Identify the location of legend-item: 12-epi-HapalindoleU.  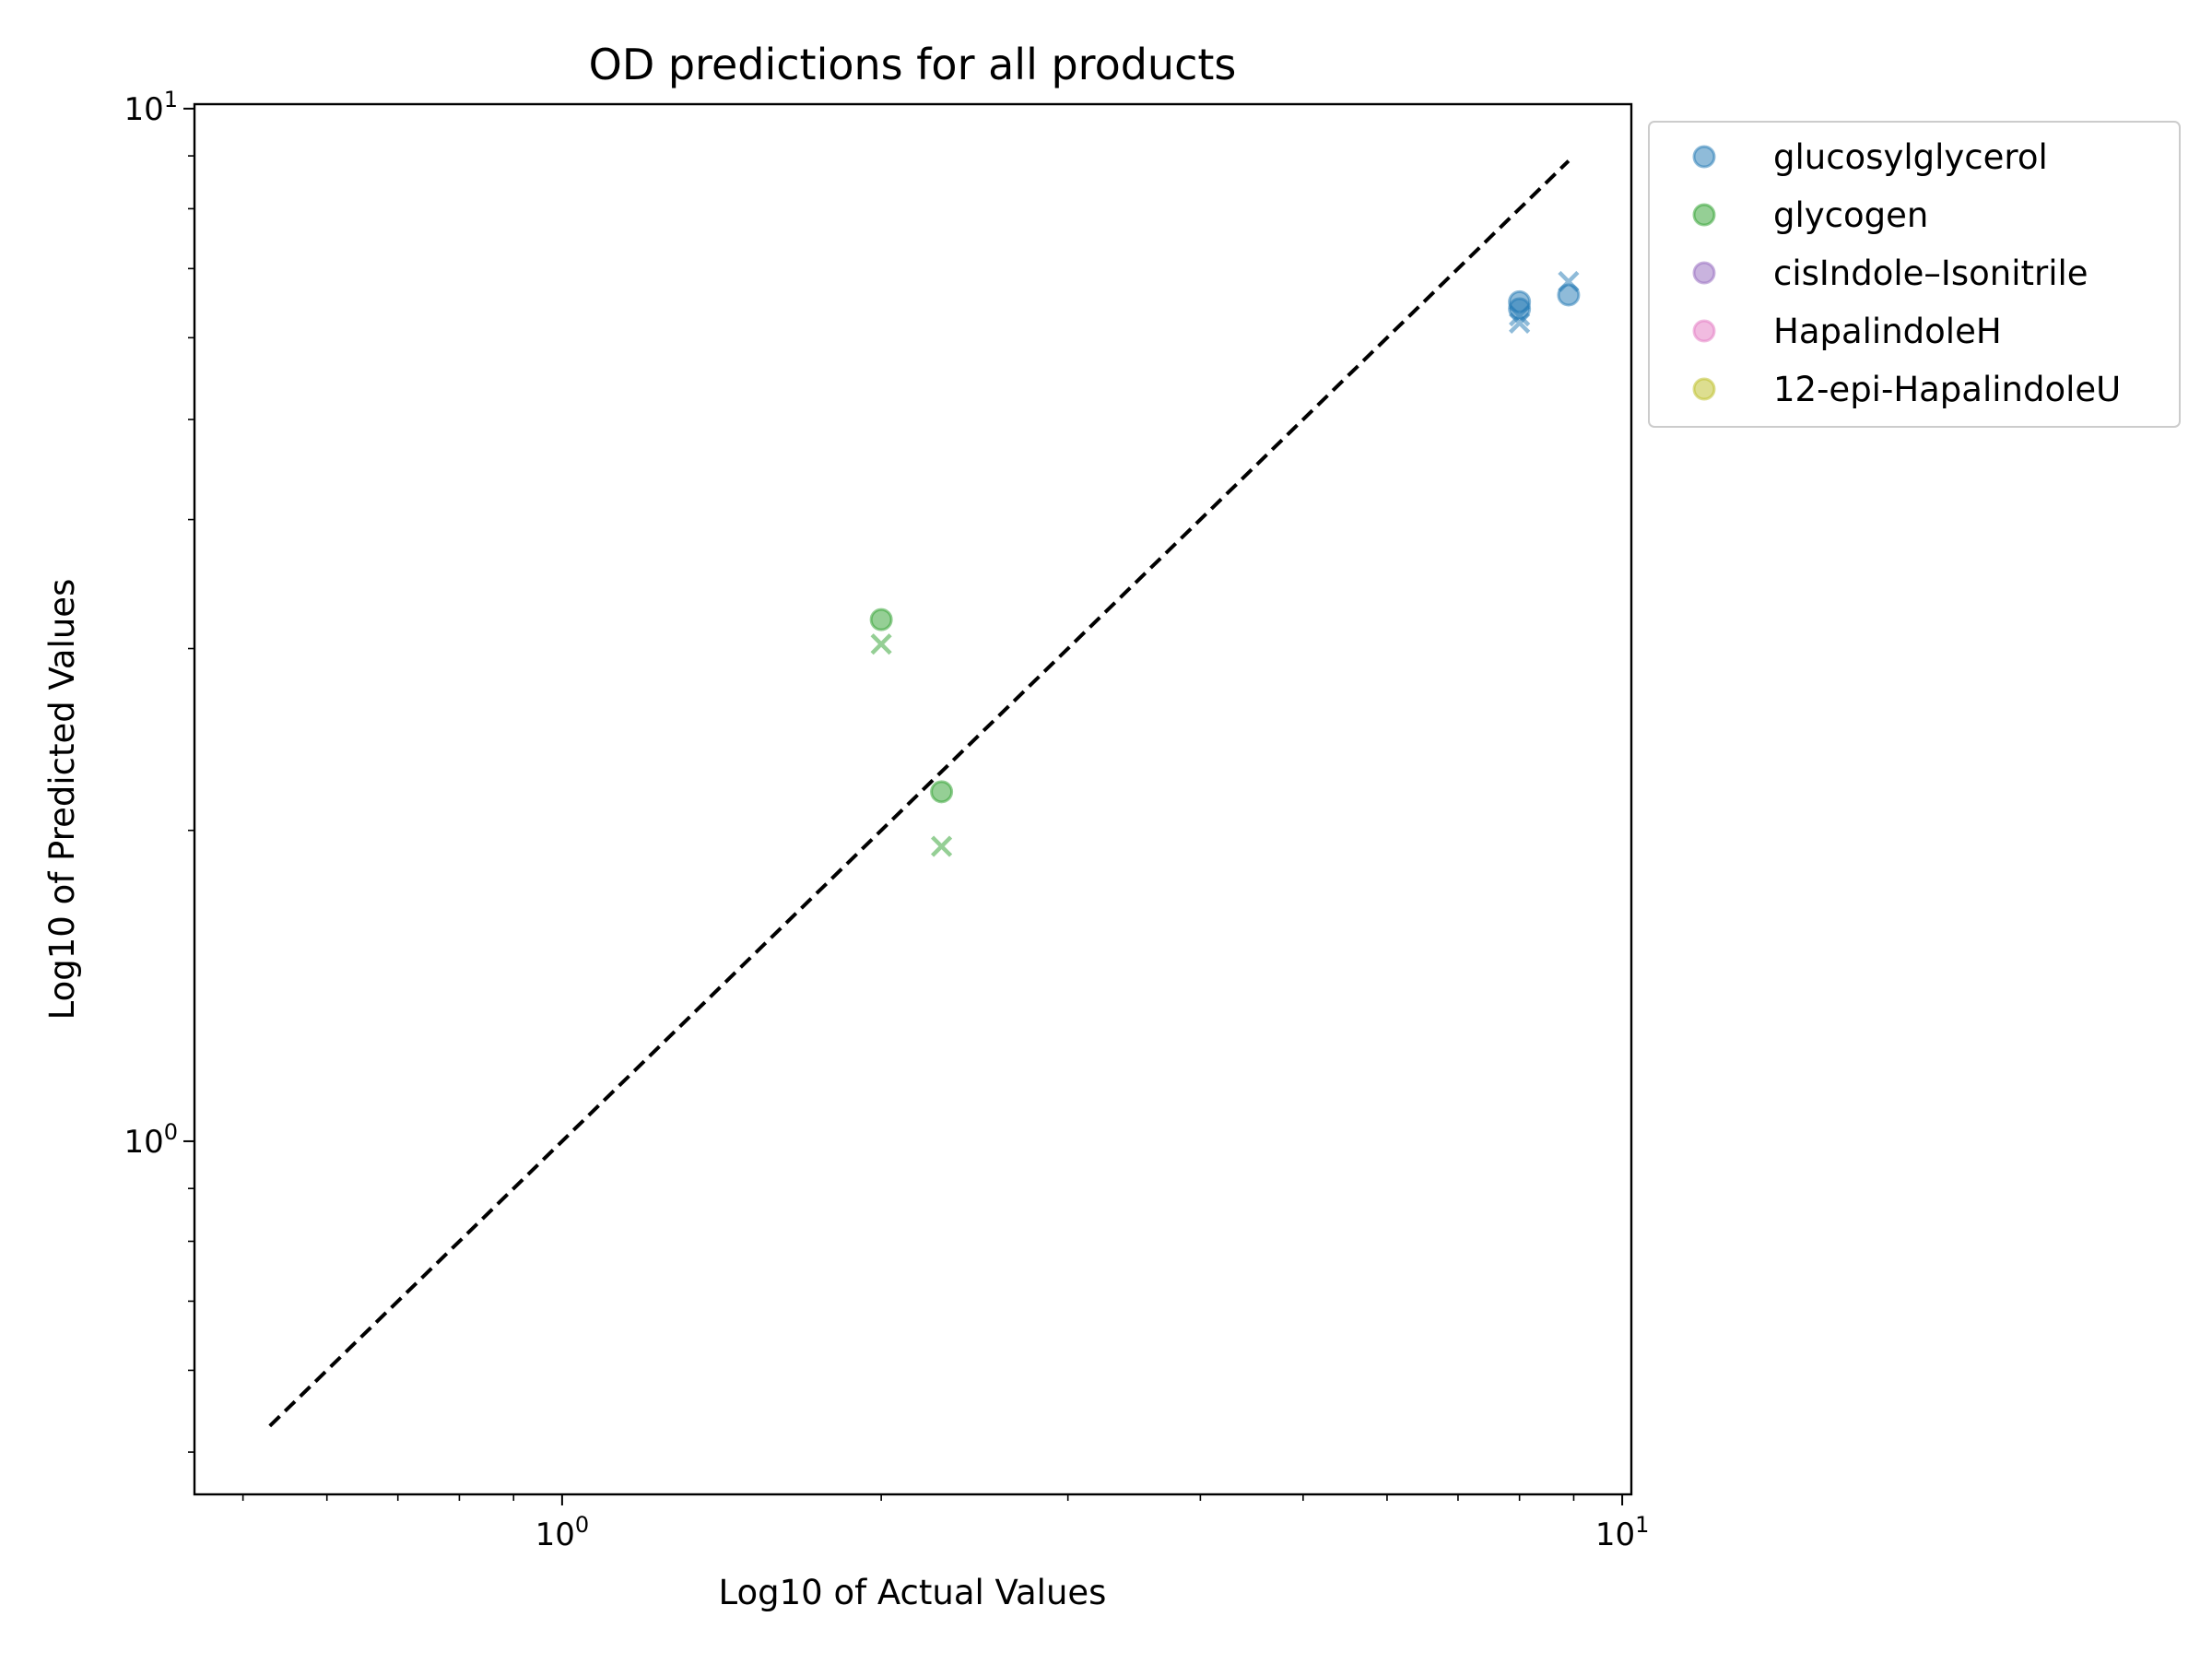
(1906, 389).